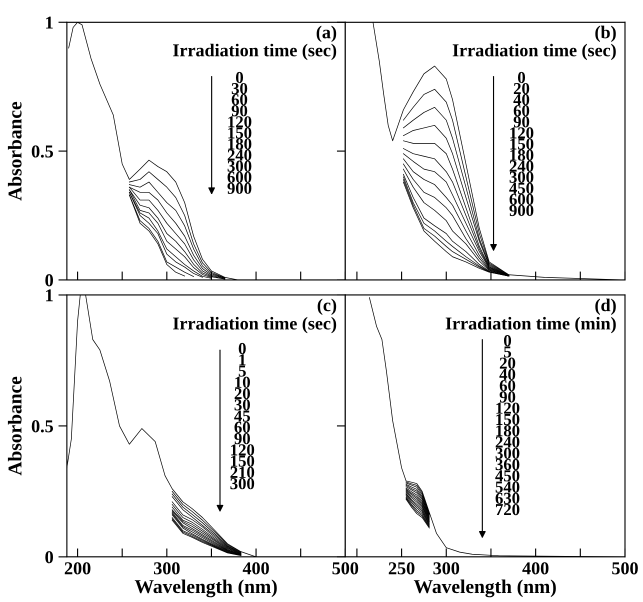 This screenshot has width=643, height=602. What do you see at coordinates (327, 306) in the screenshot?
I see `annotation: (c)` at bounding box center [327, 306].